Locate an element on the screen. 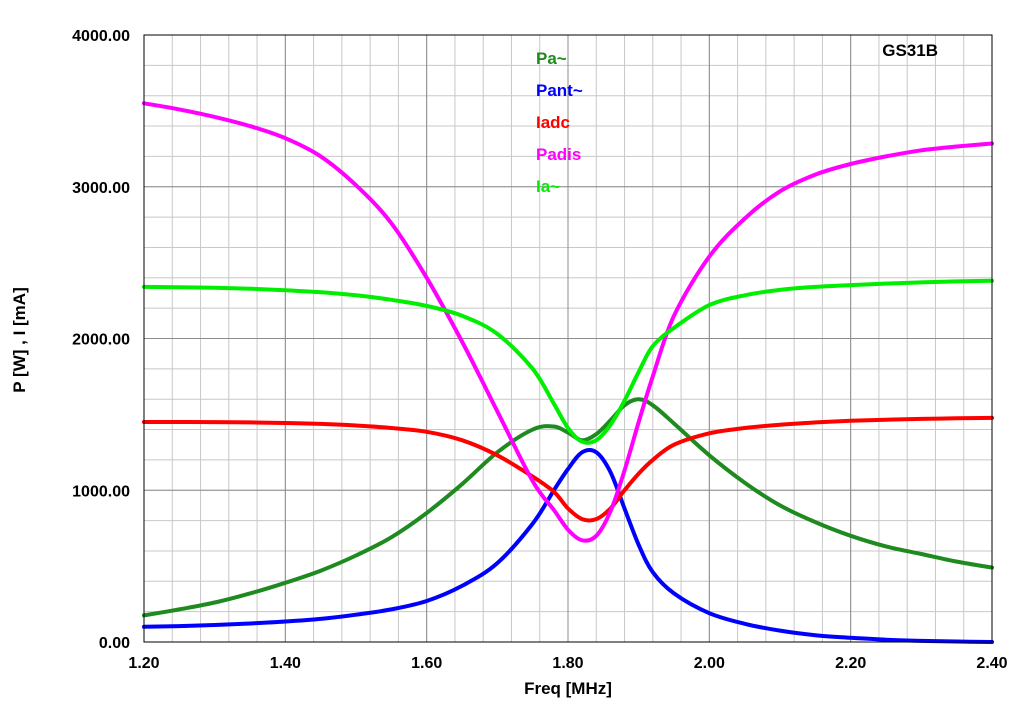 Image resolution: width=1028 pixels, height=710 pixels. x-tick-label: 2.20 is located at coordinates (850, 663).